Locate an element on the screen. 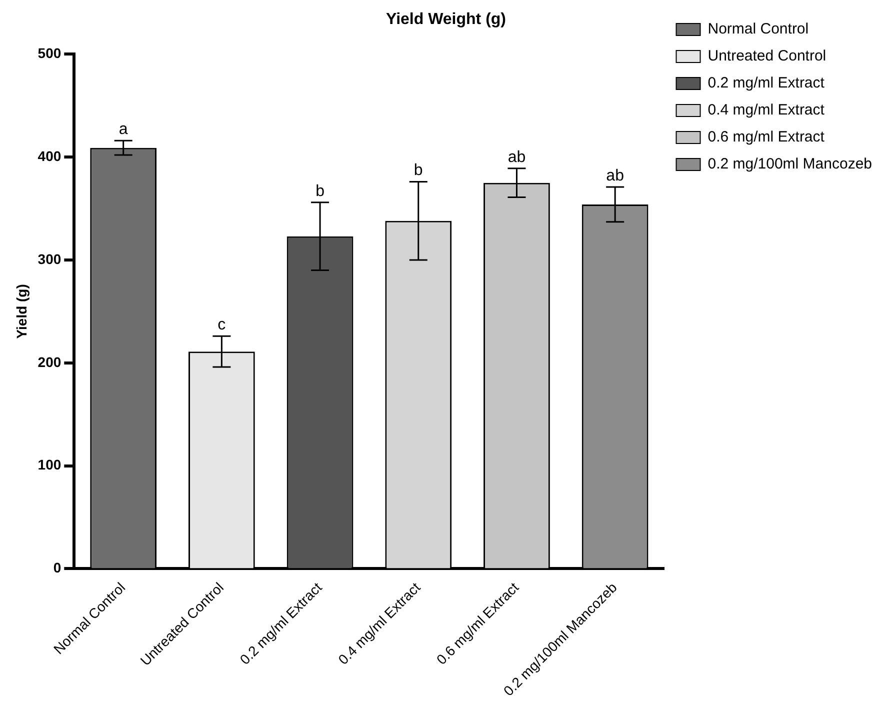 This screenshot has height=713, width=892. y-tick-label: 200 is located at coordinates (50, 362).